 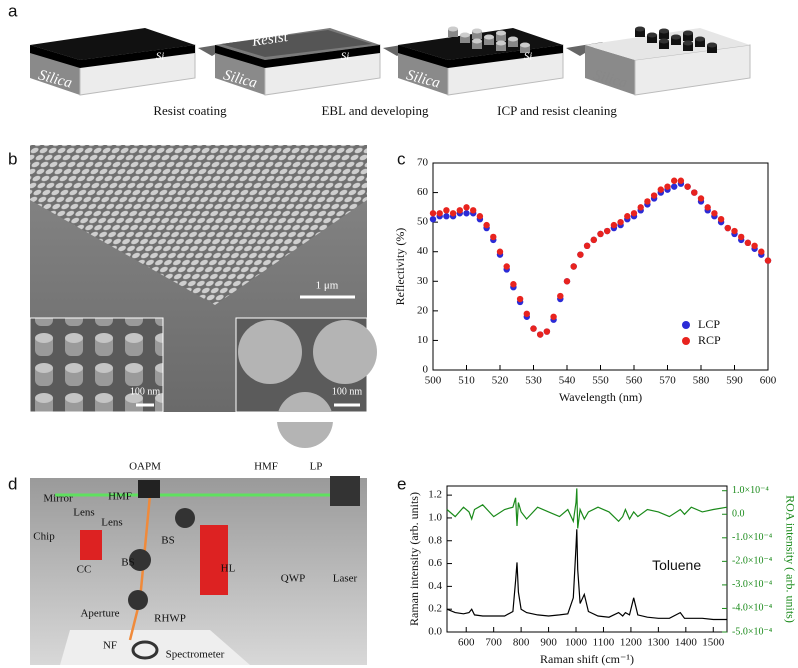 What do you see at coordinates (293, 579) in the screenshot?
I see `setup-label: QWP` at bounding box center [293, 579].